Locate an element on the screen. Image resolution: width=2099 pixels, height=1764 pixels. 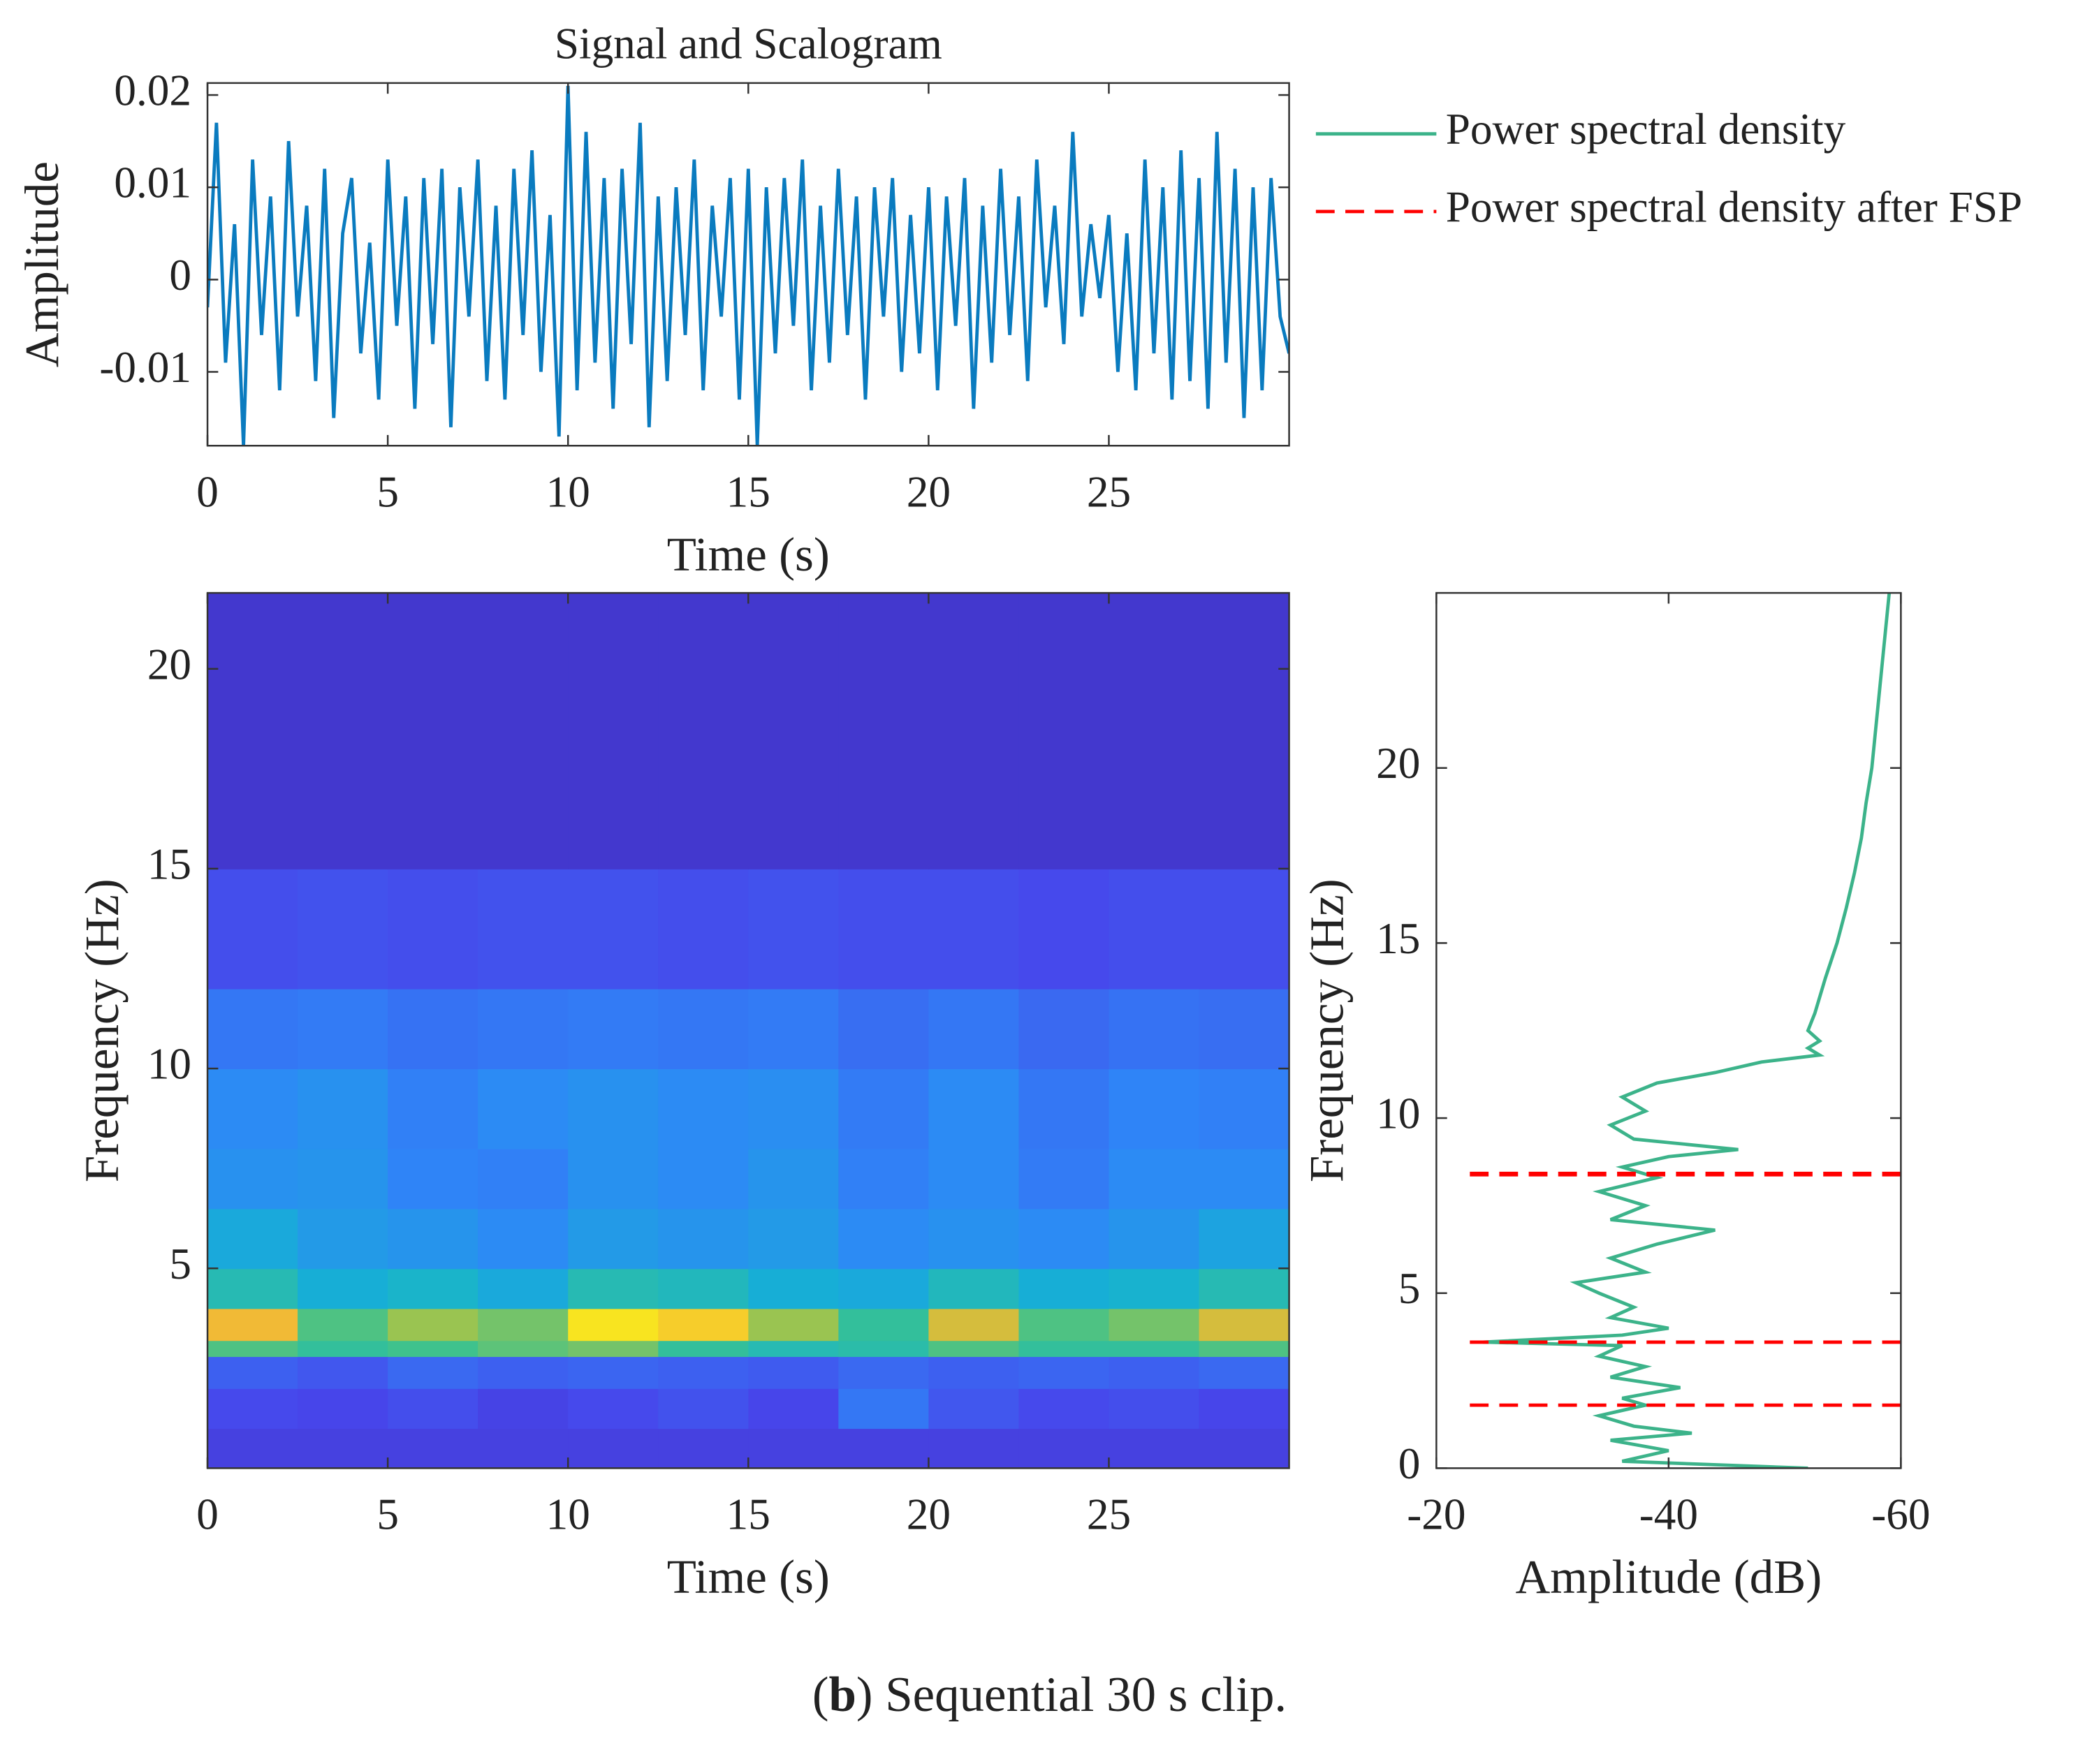
plot-area is located at coordinates (748, 265).